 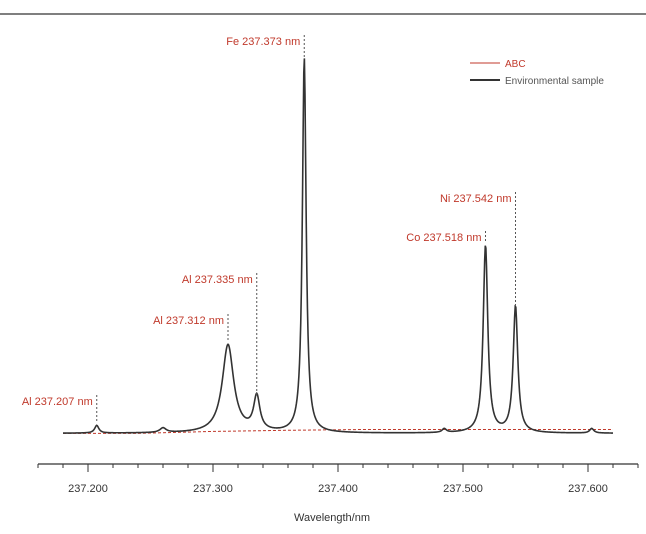 I want to click on legend: ABC Environmental sample, so click(x=537, y=73).